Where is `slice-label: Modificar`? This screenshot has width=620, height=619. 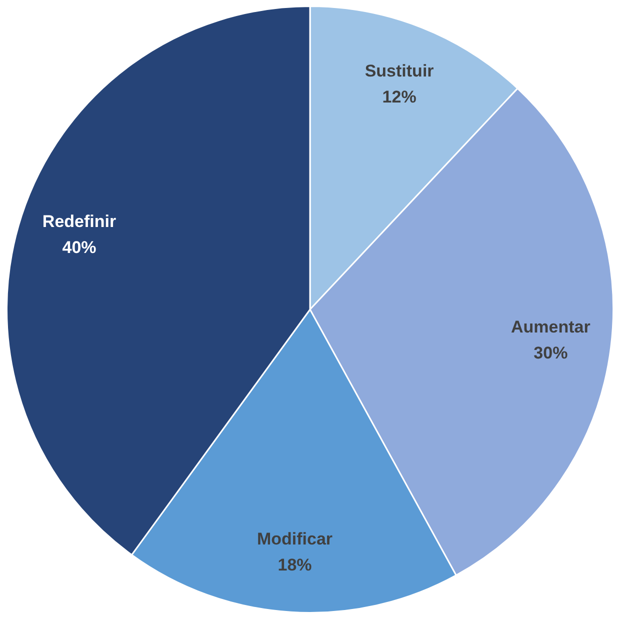 slice-label: Modificar is located at coordinates (294, 538).